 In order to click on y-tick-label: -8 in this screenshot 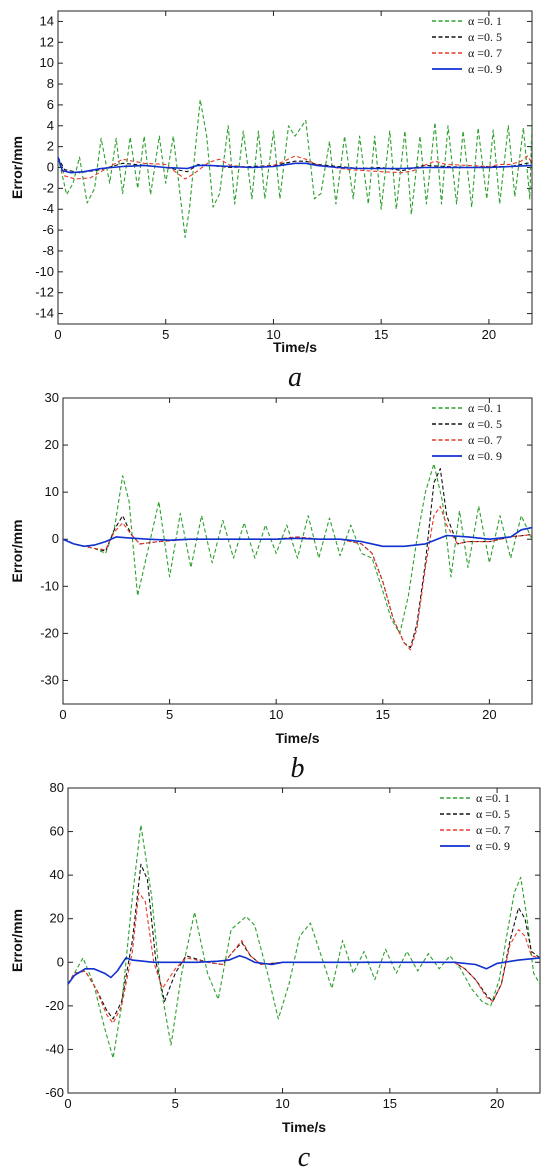, I will do `click(48, 250)`.